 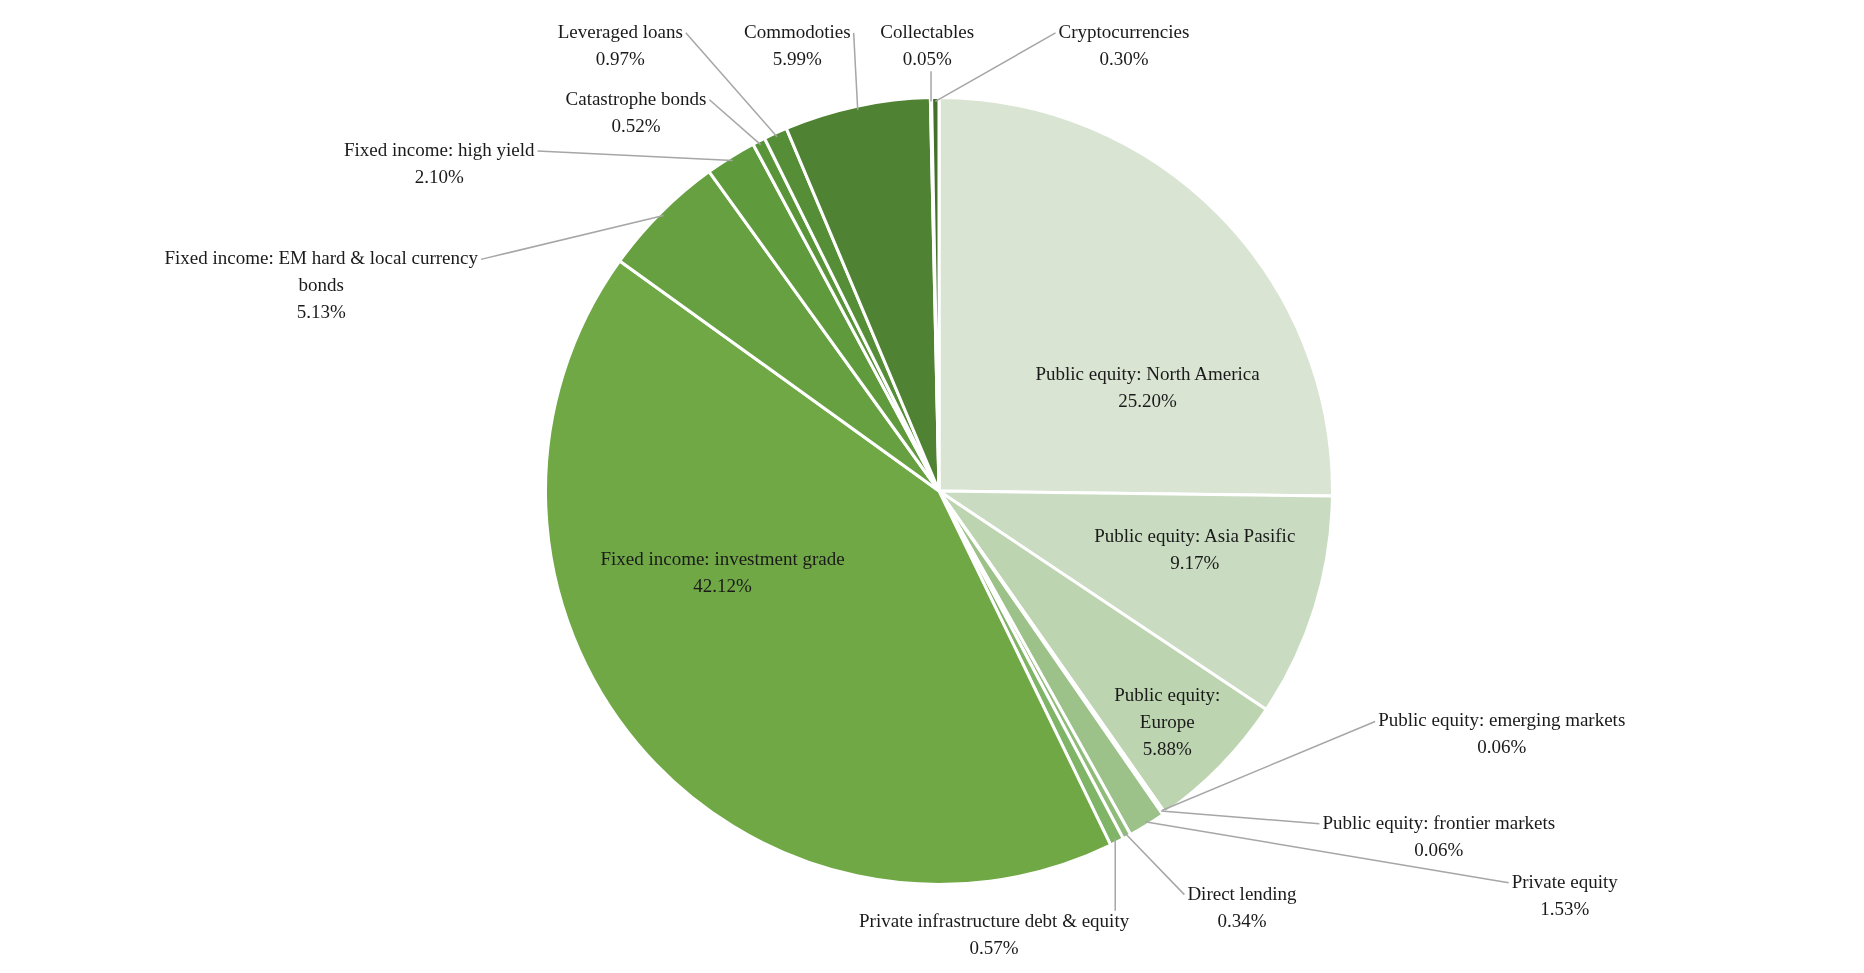 I want to click on slice-label: Leveraged loans, so click(x=620, y=31).